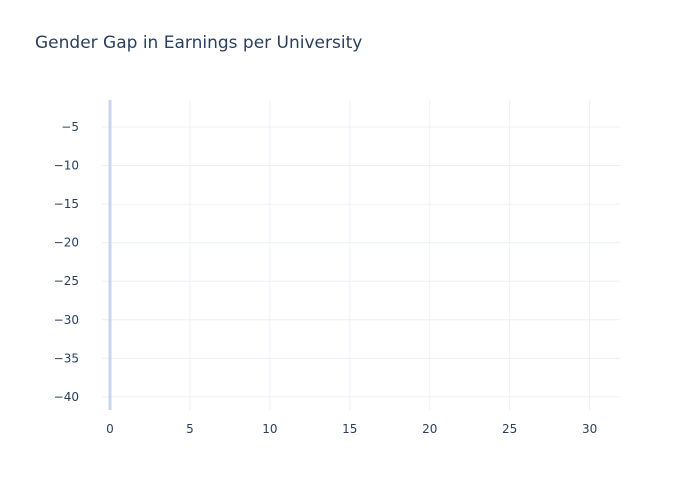 This screenshot has height=500, width=700. I want to click on bar, so click(110, 255).